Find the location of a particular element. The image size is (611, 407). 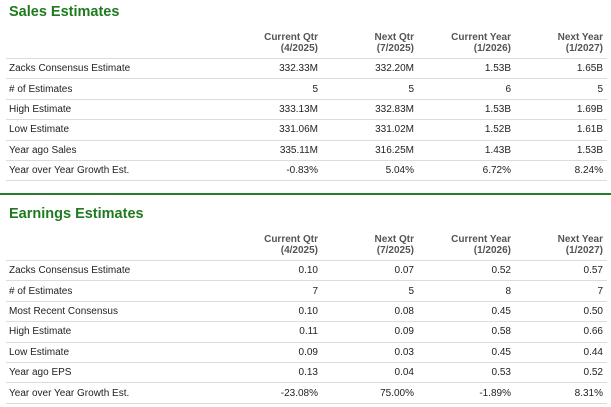

table-row: High Estimate 0.11 0.09 0.58 0.66 is located at coordinates (306, 332).